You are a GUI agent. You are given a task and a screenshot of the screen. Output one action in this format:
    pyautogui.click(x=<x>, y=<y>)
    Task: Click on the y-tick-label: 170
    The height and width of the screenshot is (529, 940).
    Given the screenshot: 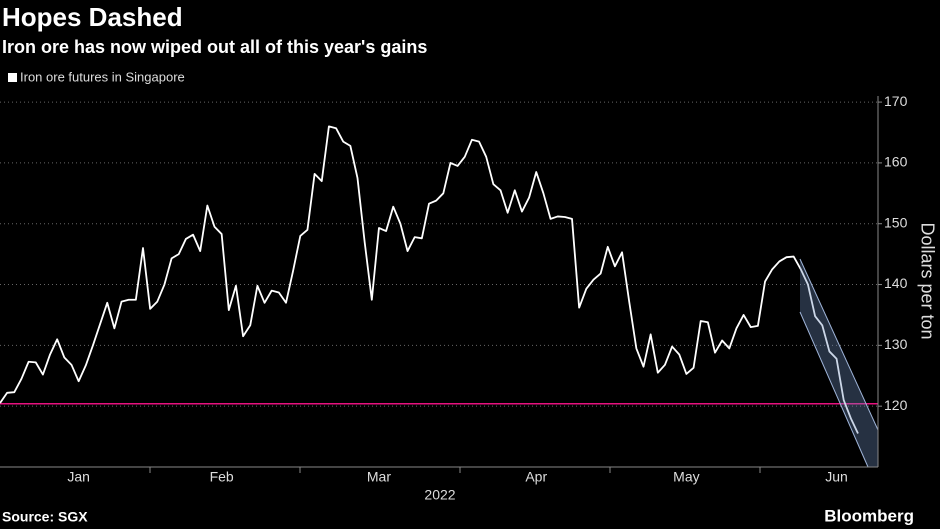 What is the action you would take?
    pyautogui.click(x=896, y=101)
    